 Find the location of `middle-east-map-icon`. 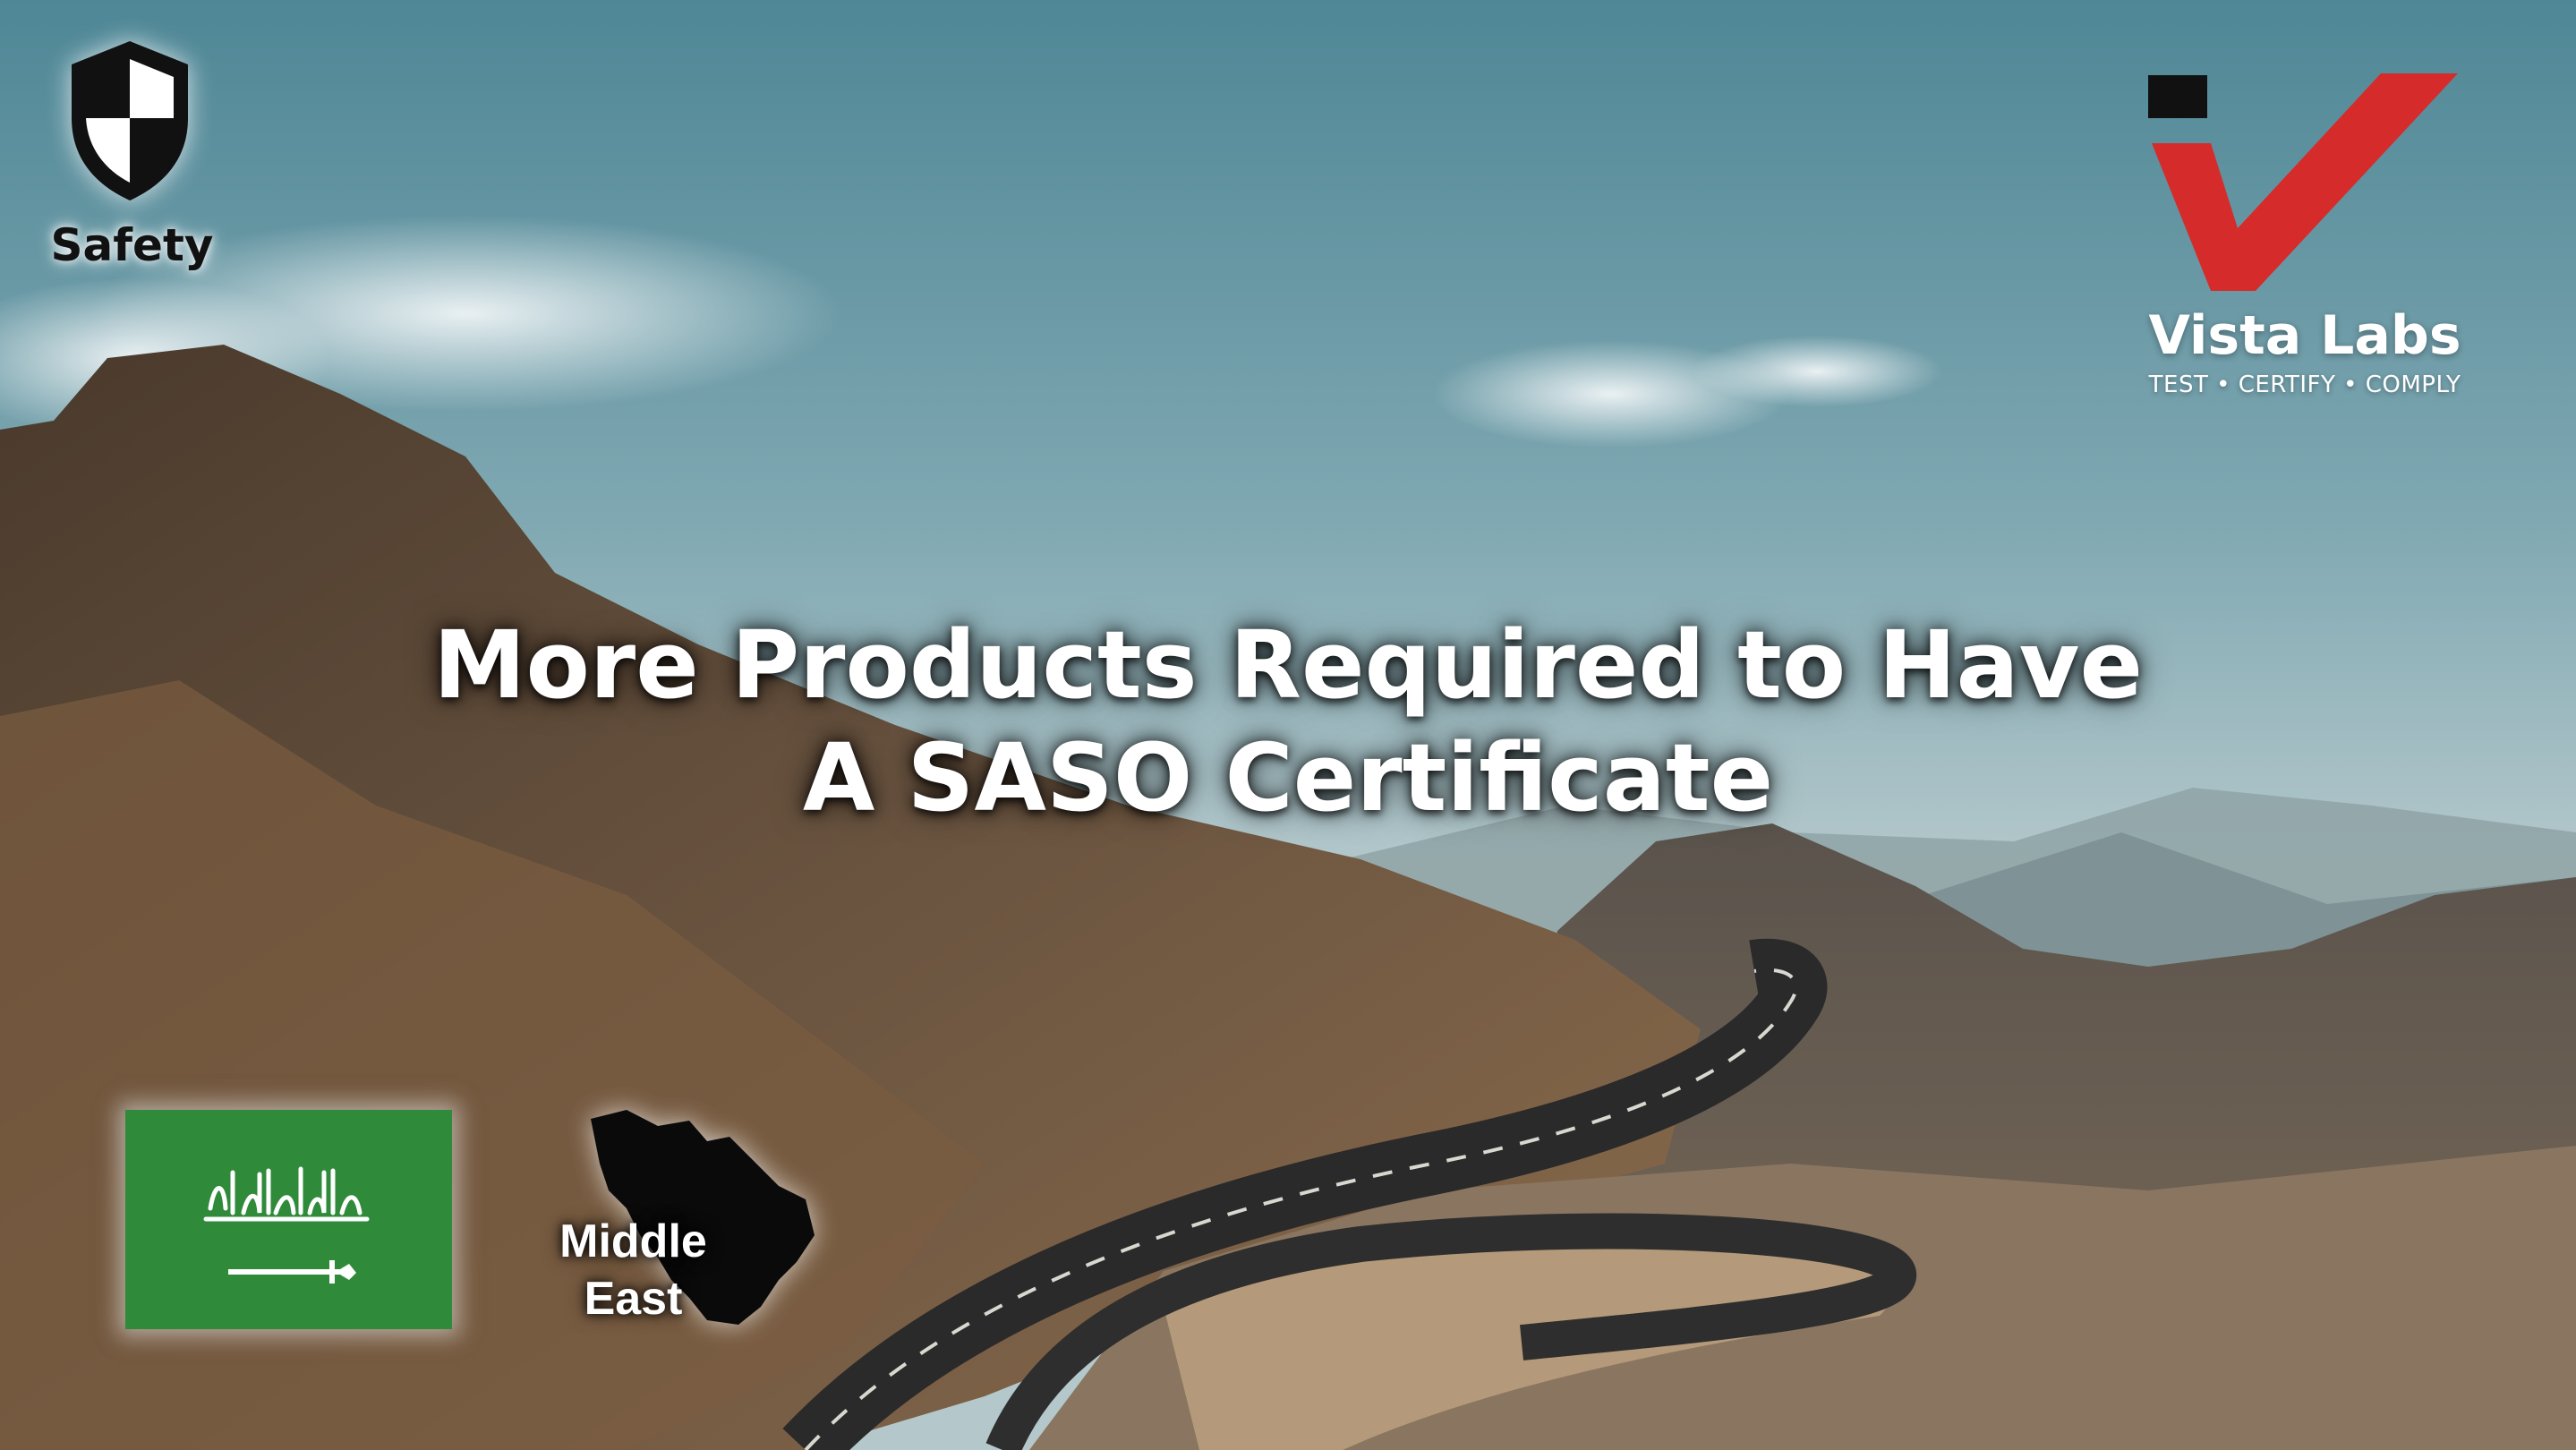

middle-east-map-icon is located at coordinates (703, 1217).